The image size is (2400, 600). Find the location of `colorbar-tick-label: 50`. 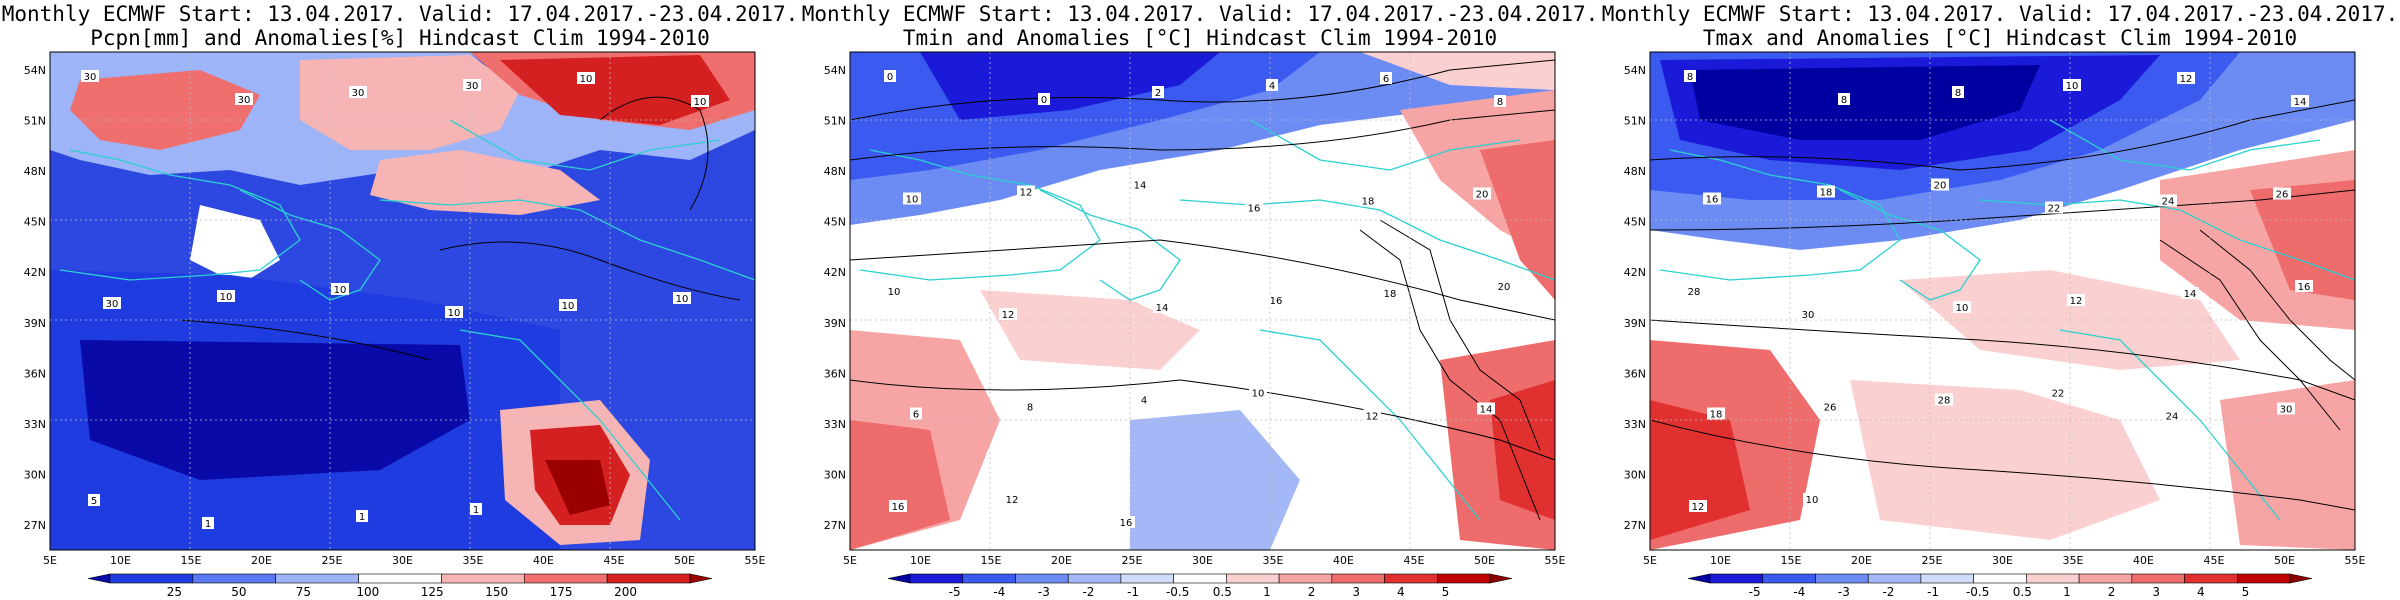

colorbar-tick-label: 50 is located at coordinates (238, 592).